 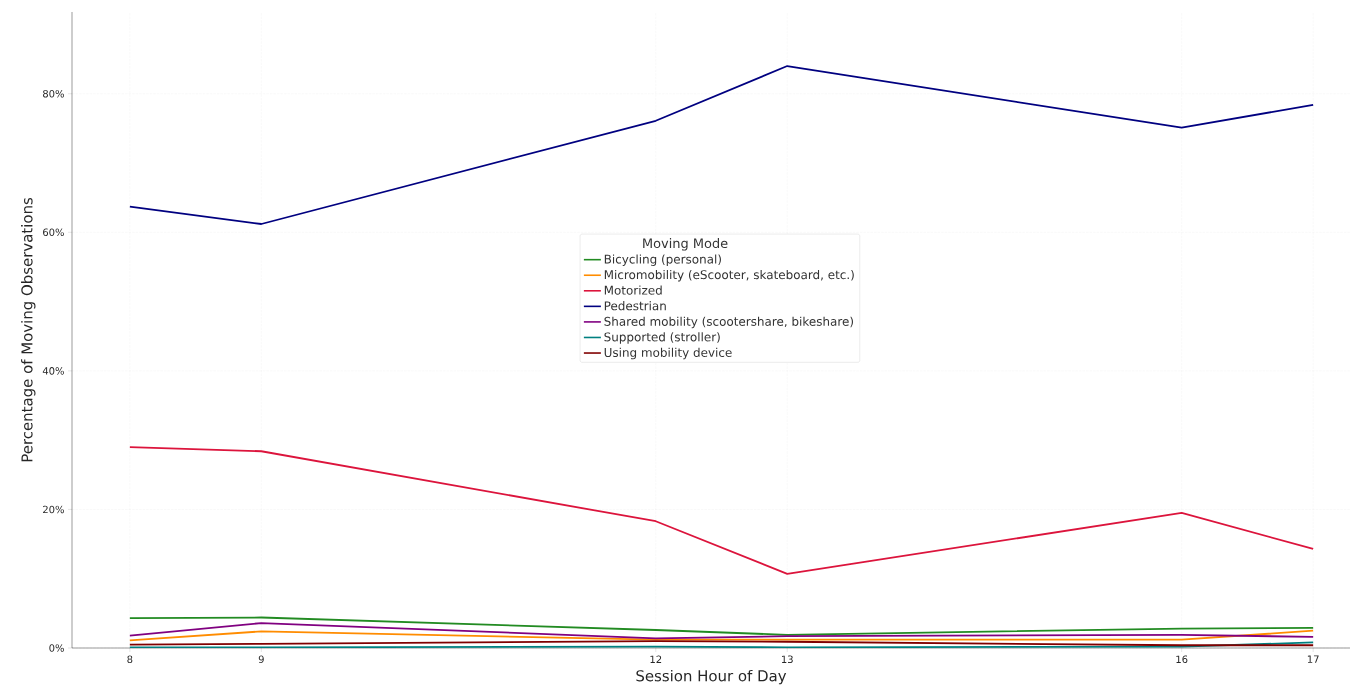 What do you see at coordinates (711, 677) in the screenshot?
I see `x-axis-title: Session Hour of Day` at bounding box center [711, 677].